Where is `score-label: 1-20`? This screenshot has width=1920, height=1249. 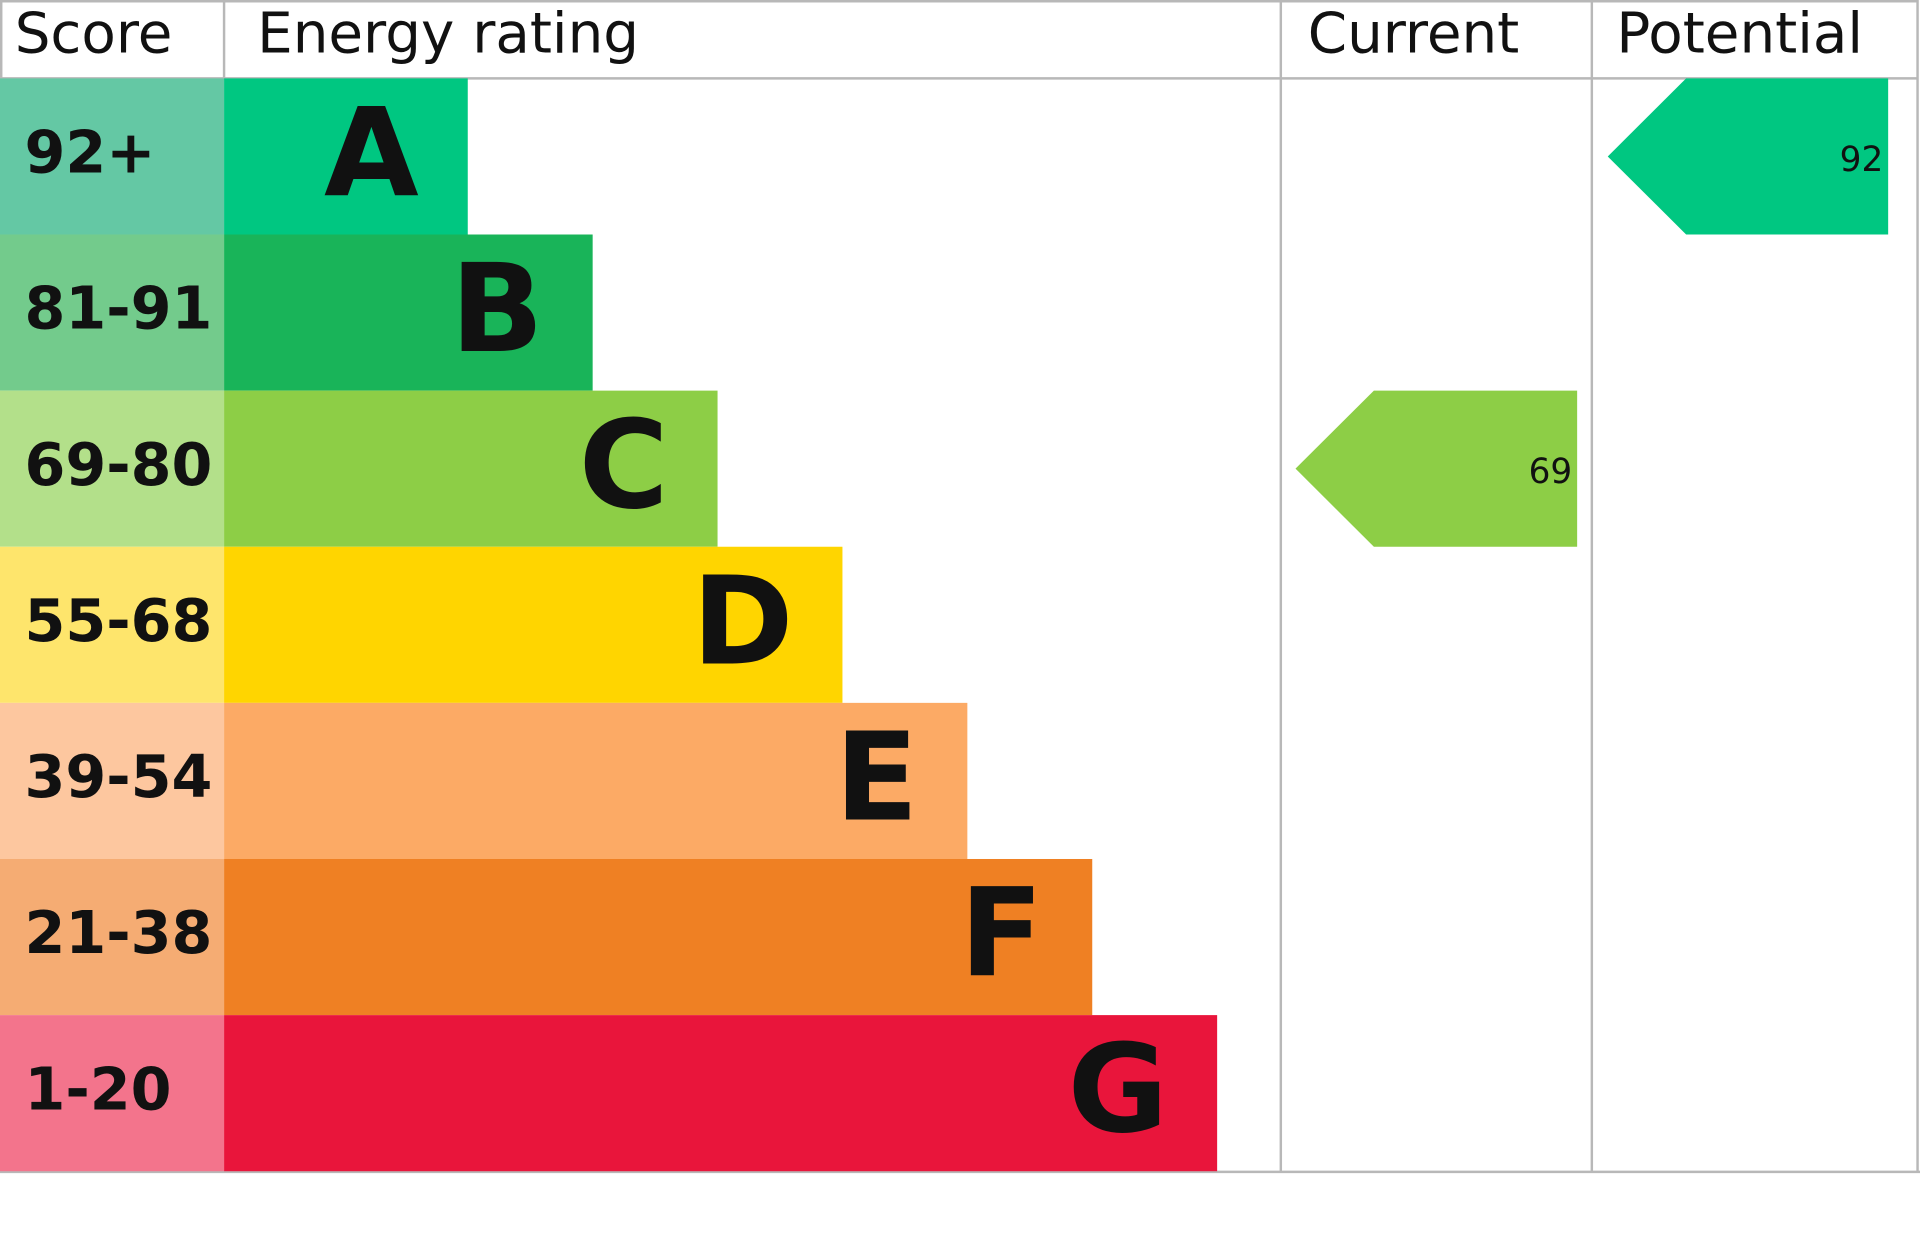
score-label: 1-20 is located at coordinates (97, 1088).